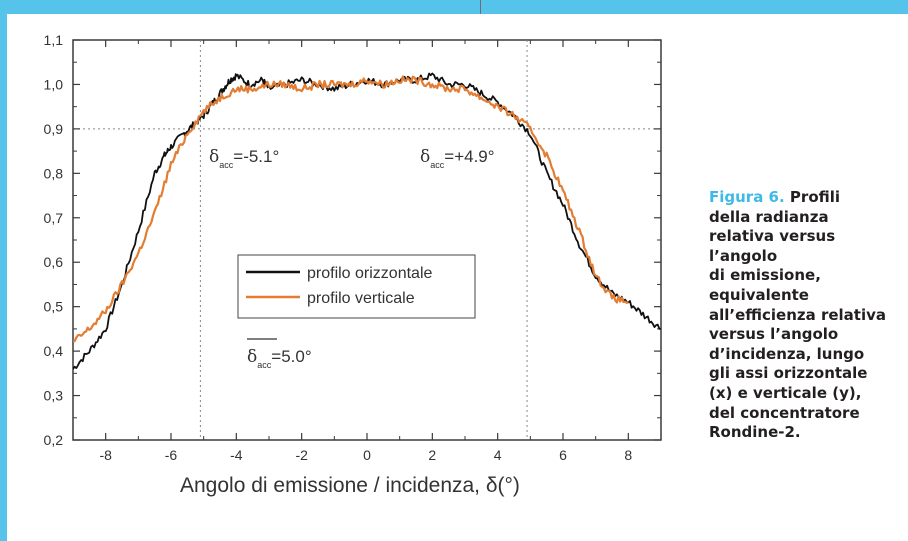 The image size is (908, 541). Describe the element at coordinates (785, 392) in the screenshot. I see `caption-line: (x) e verticale (y),` at that location.